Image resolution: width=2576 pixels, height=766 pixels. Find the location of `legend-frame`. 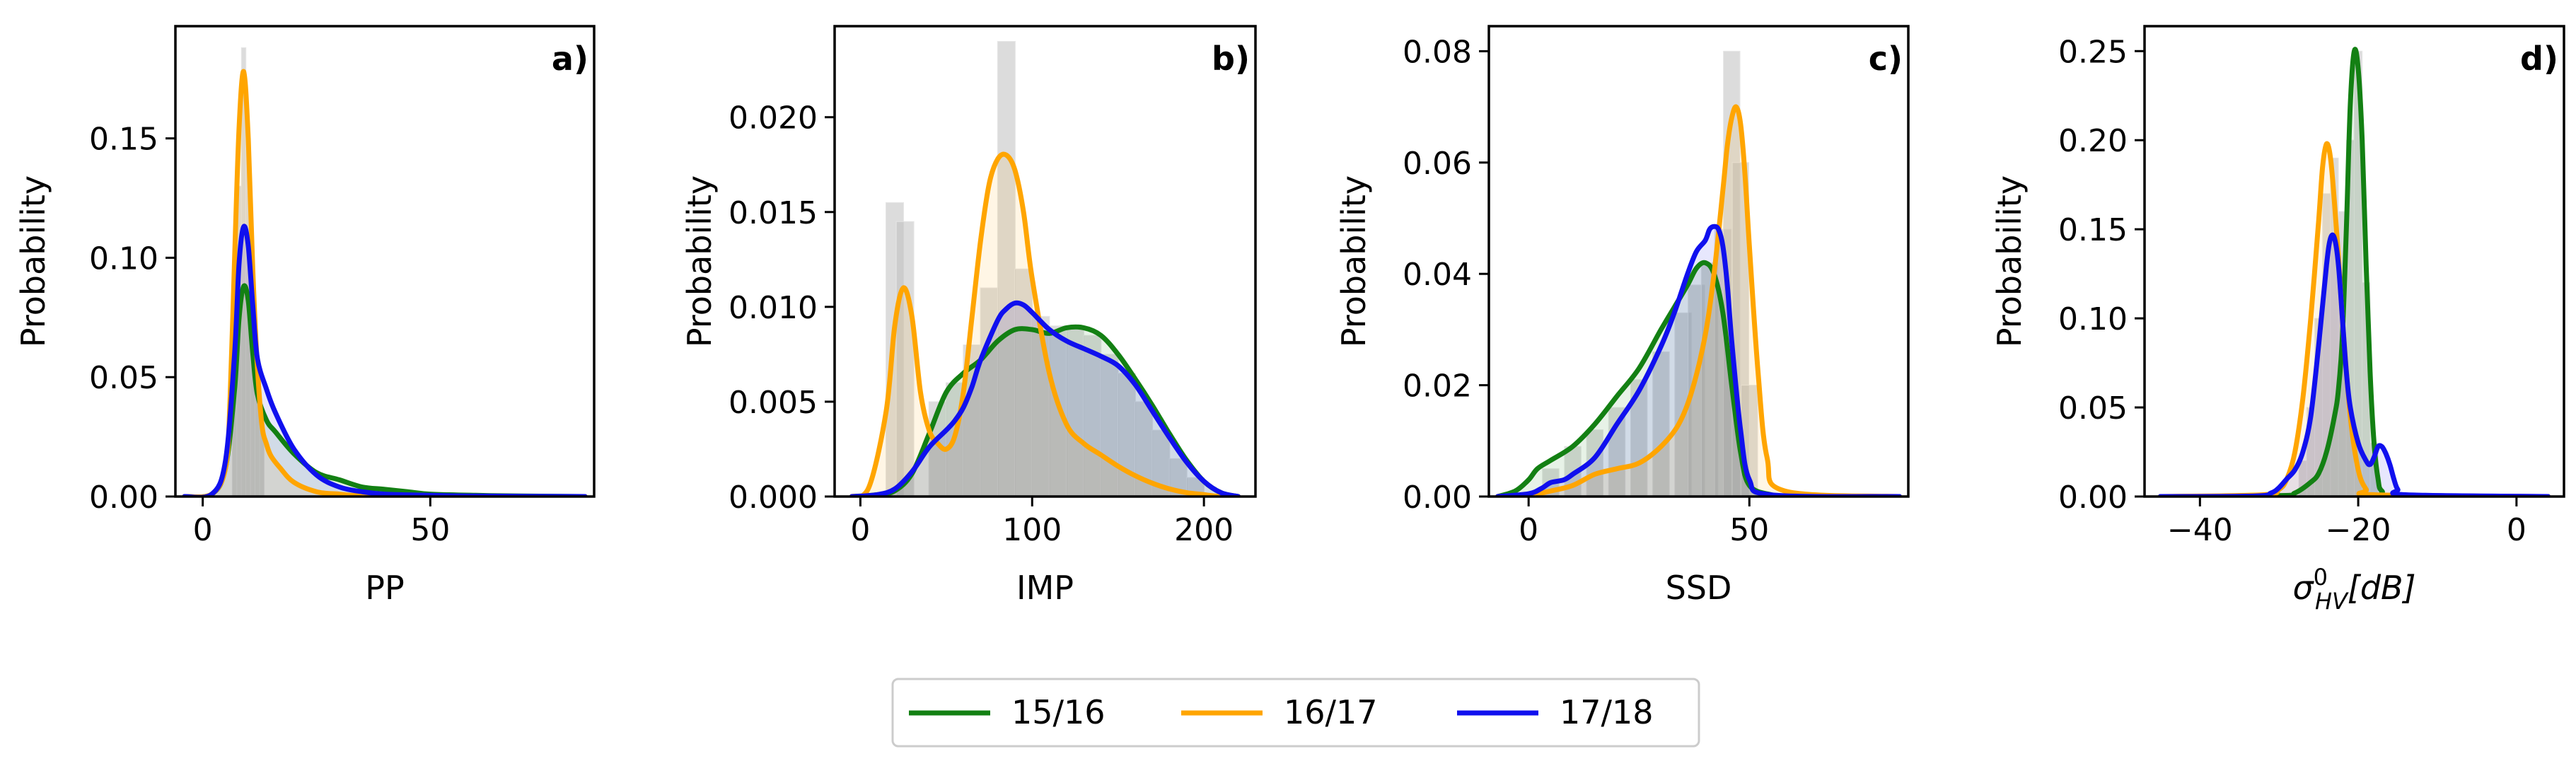

legend-frame is located at coordinates (1295, 713).